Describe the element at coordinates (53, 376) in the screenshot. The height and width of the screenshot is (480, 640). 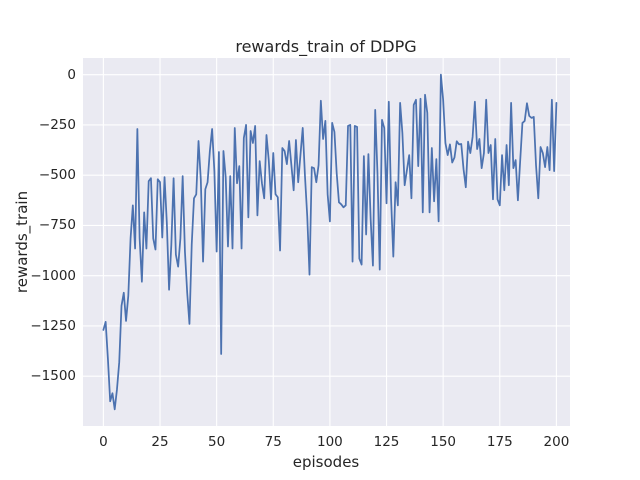
I see `y-tick-label: −1500` at that location.